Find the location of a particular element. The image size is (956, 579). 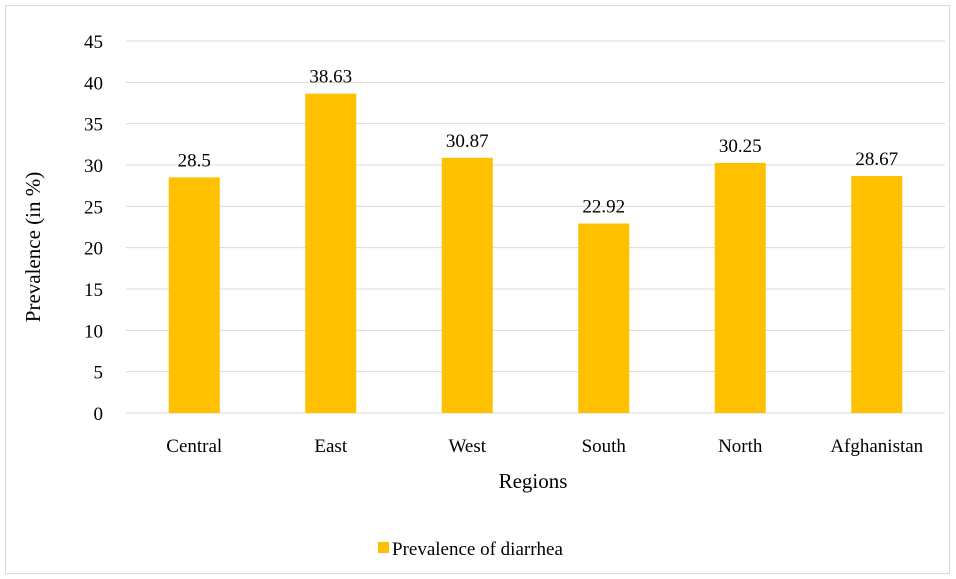

data-label-west: 30.87 is located at coordinates (467, 141).